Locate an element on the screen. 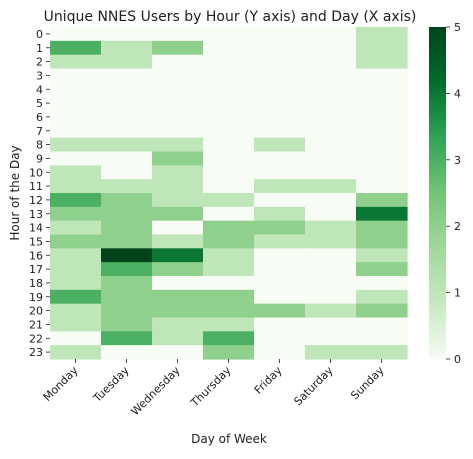 This screenshot has width=473, height=459. y-tick-label: 12 is located at coordinates (36, 200).